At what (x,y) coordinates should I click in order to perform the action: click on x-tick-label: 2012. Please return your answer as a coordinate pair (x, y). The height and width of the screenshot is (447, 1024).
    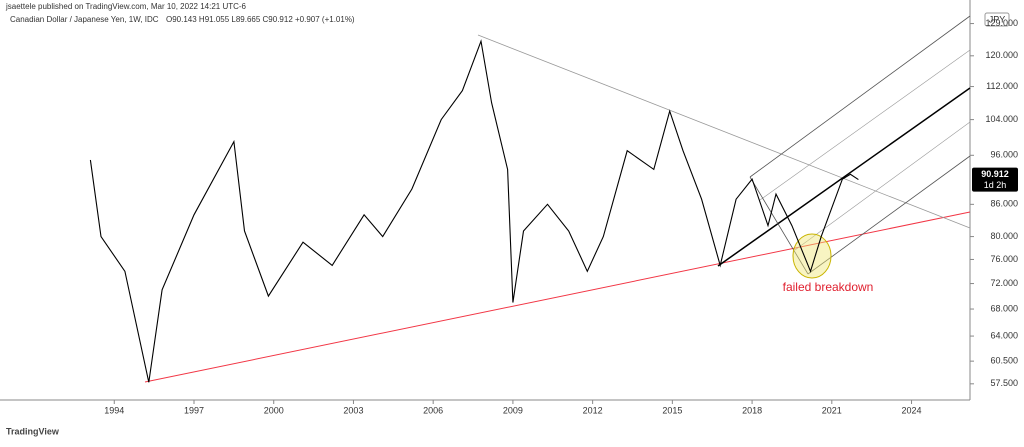
    Looking at the image, I should click on (593, 410).